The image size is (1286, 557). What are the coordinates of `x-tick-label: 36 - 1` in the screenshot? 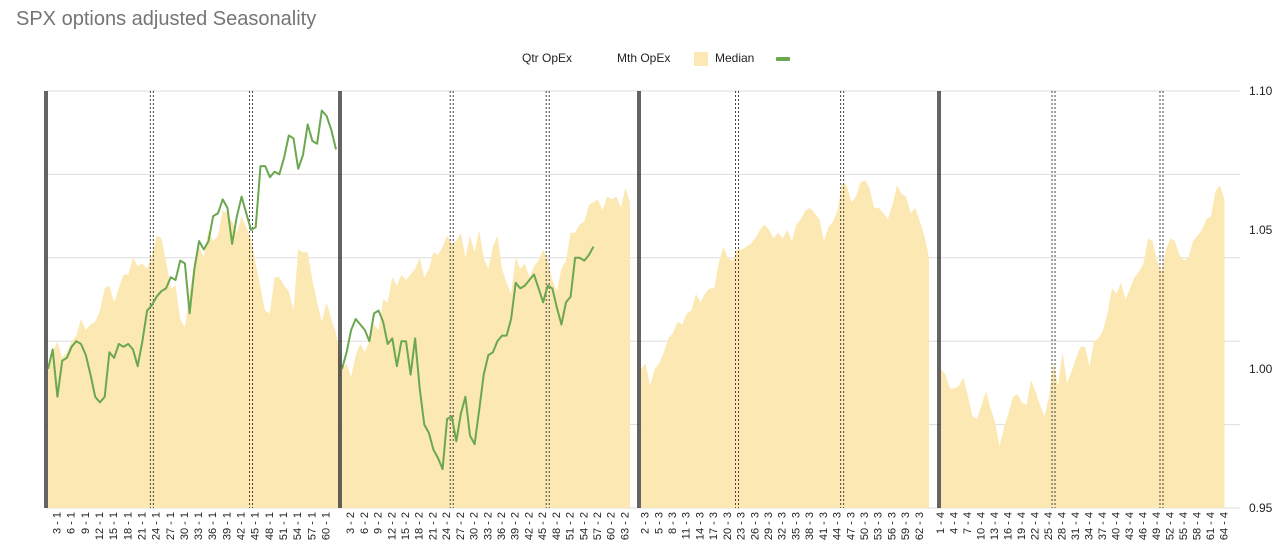 It's located at (213, 526).